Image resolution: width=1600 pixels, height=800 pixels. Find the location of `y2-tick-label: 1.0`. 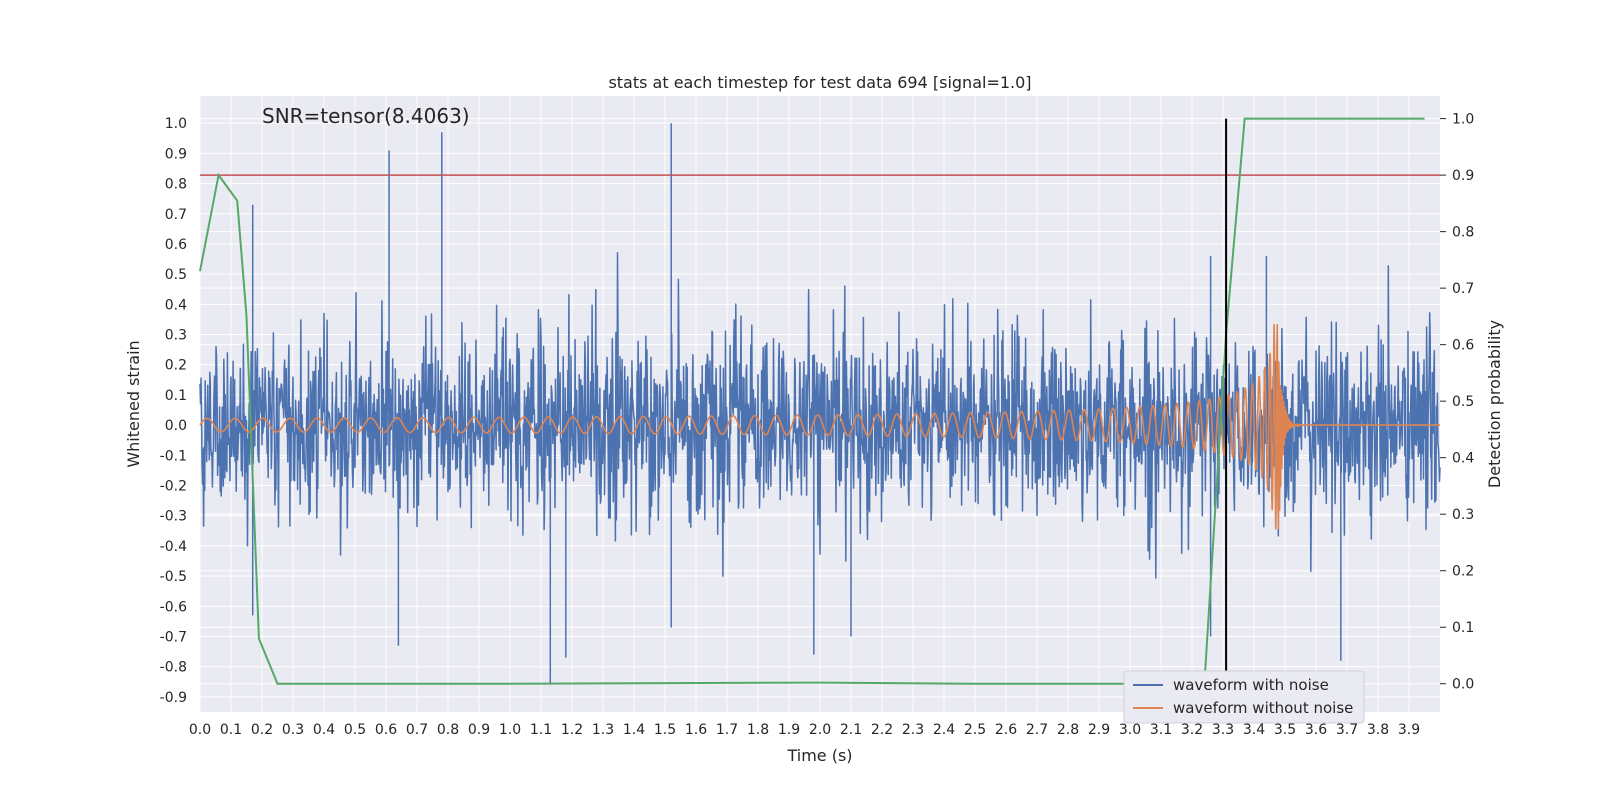

y2-tick-label: 1.0 is located at coordinates (1463, 120).